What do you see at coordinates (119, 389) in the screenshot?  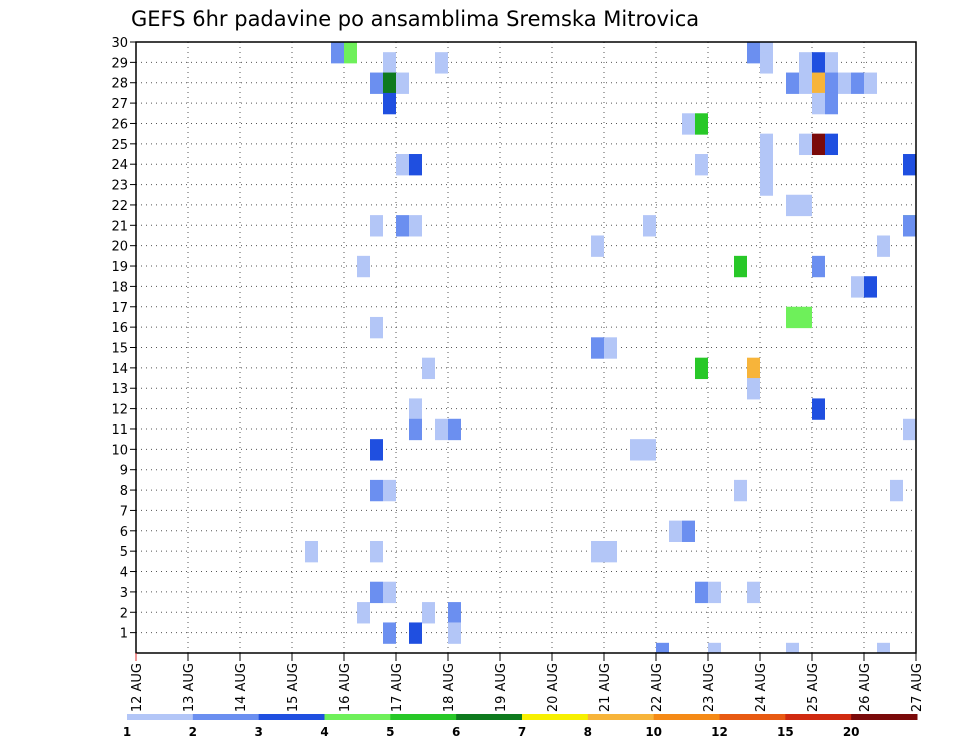 I see `y-tick-label: 13` at bounding box center [119, 389].